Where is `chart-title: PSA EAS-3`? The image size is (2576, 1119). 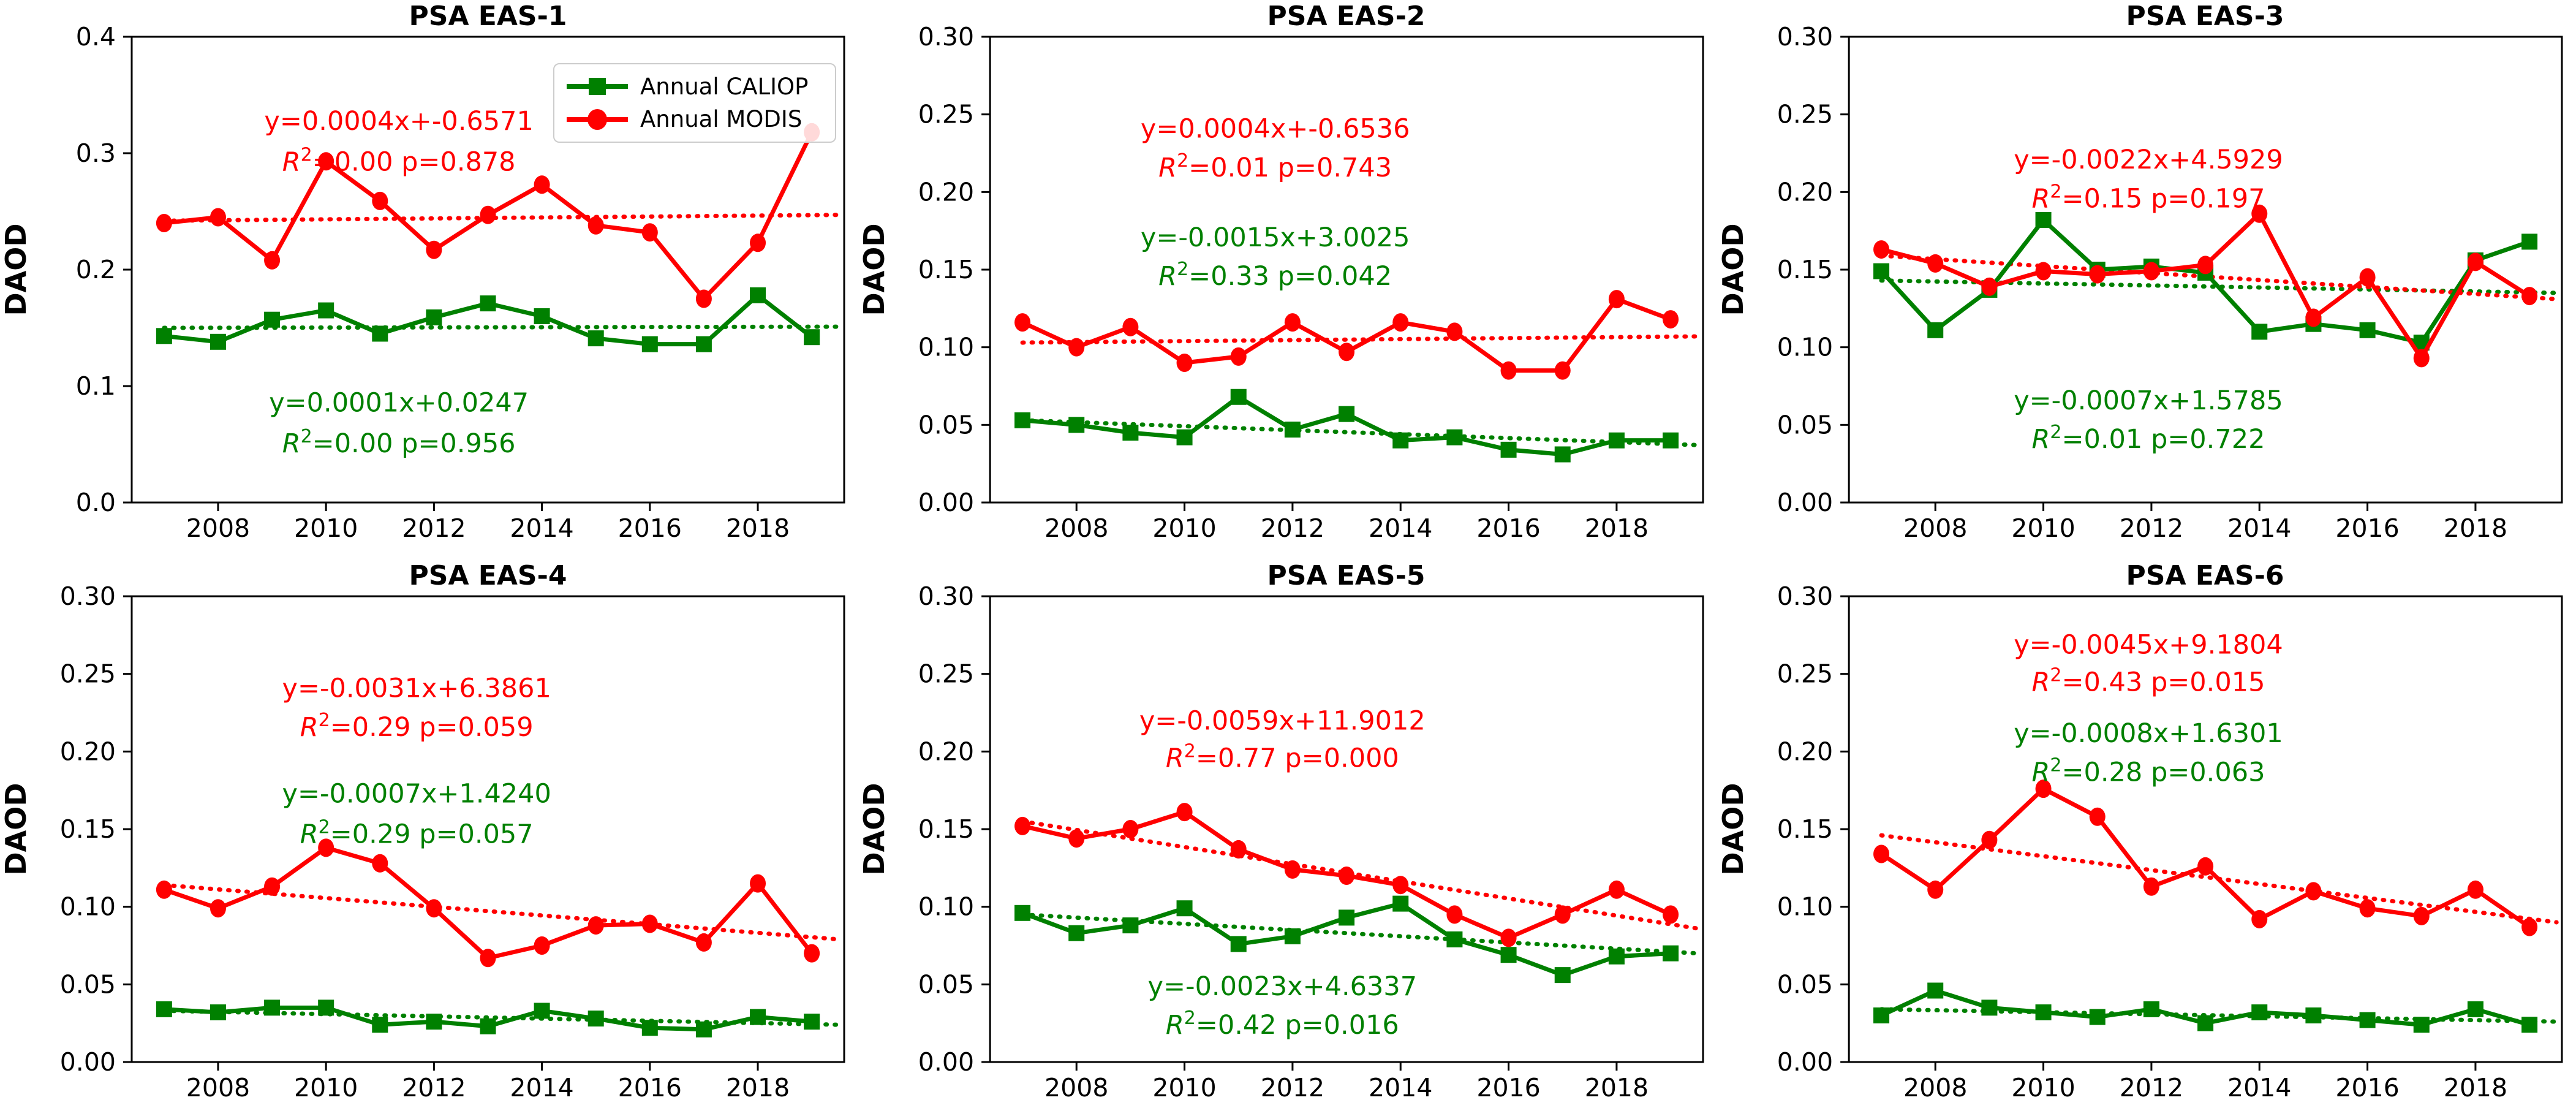 chart-title: PSA EAS-3 is located at coordinates (2205, 16).